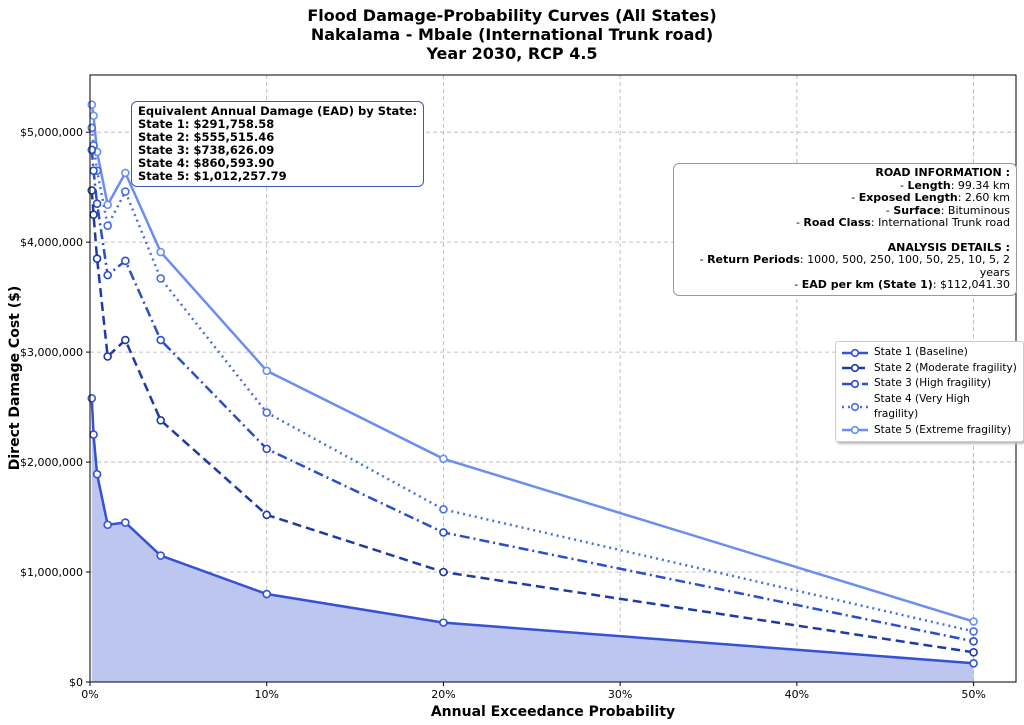  What do you see at coordinates (942, 172) in the screenshot?
I see `road-info-heading: ROAD INFORMATION :` at bounding box center [942, 172].